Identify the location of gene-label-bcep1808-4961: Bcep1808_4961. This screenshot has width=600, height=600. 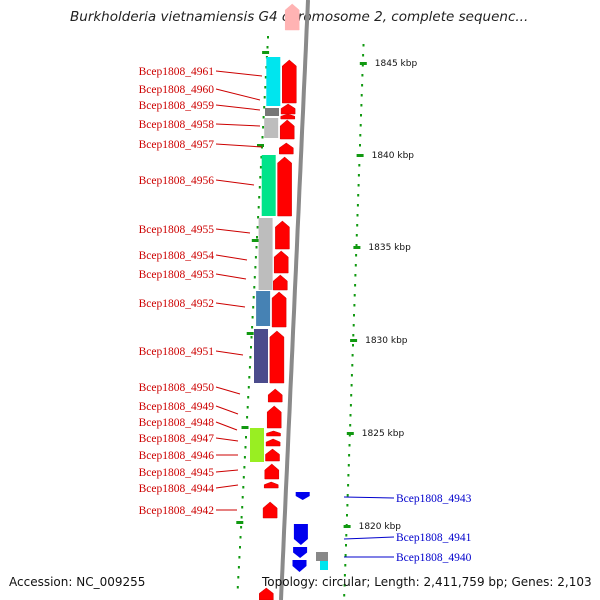
(177, 72).